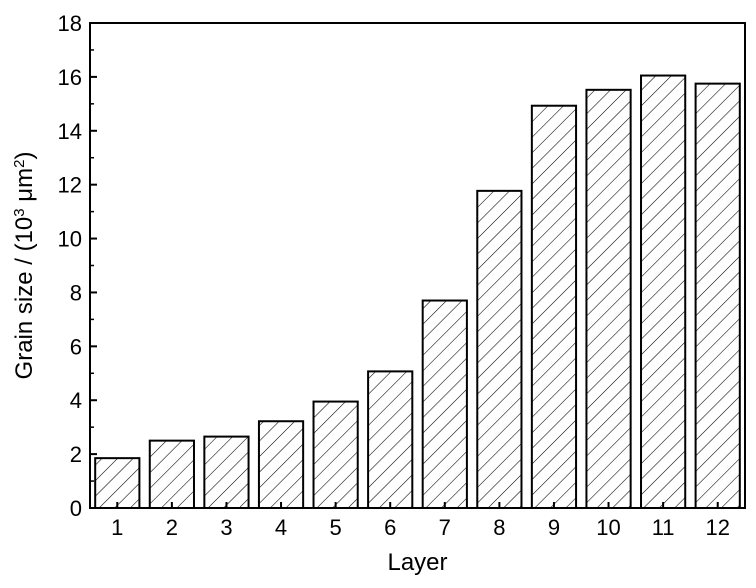 Image resolution: width=756 pixels, height=588 pixels. What do you see at coordinates (499, 527) in the screenshot?
I see `x-tick-label: 8` at bounding box center [499, 527].